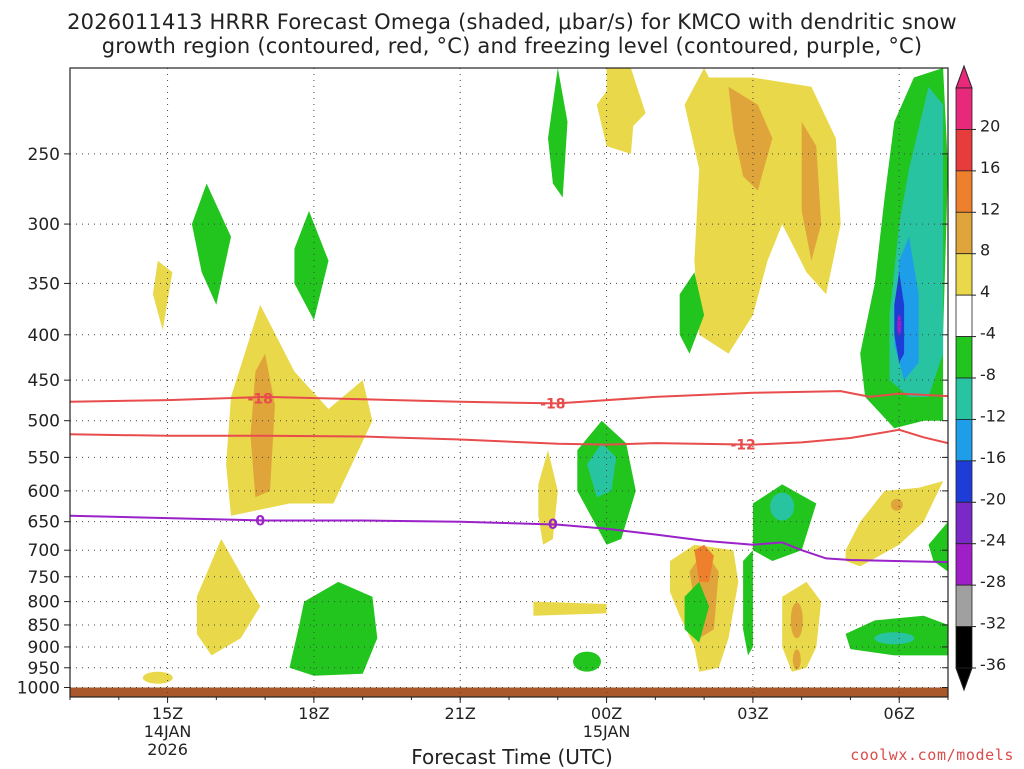 The image size is (1024, 769). I want to click on x-tick-label: 00Z, so click(606, 713).